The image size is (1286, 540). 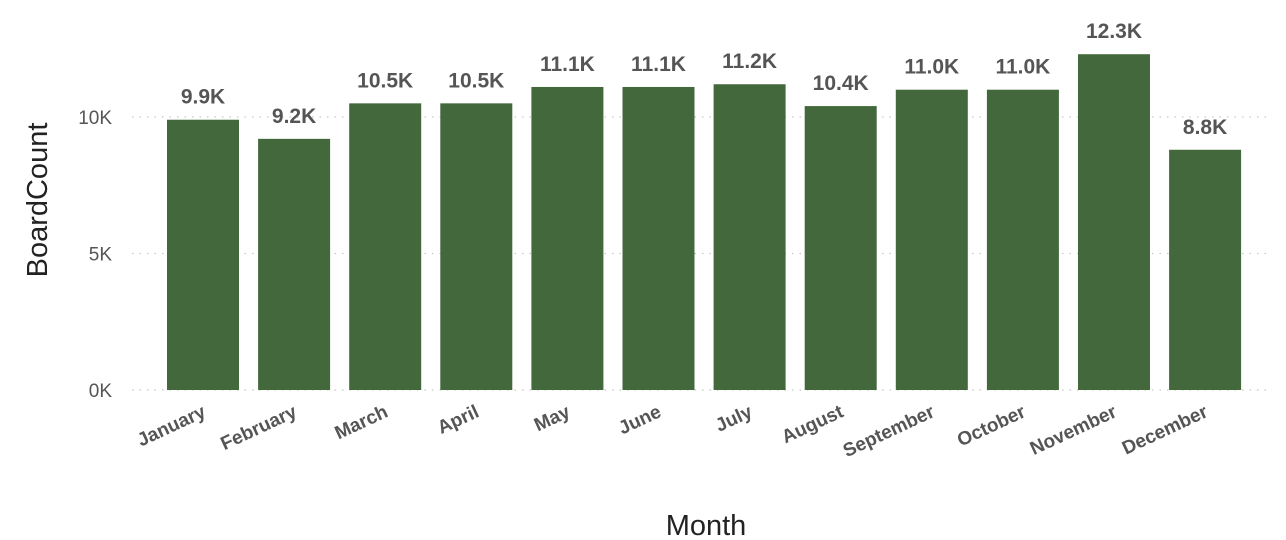 What do you see at coordinates (567, 238) in the screenshot?
I see `bar-may` at bounding box center [567, 238].